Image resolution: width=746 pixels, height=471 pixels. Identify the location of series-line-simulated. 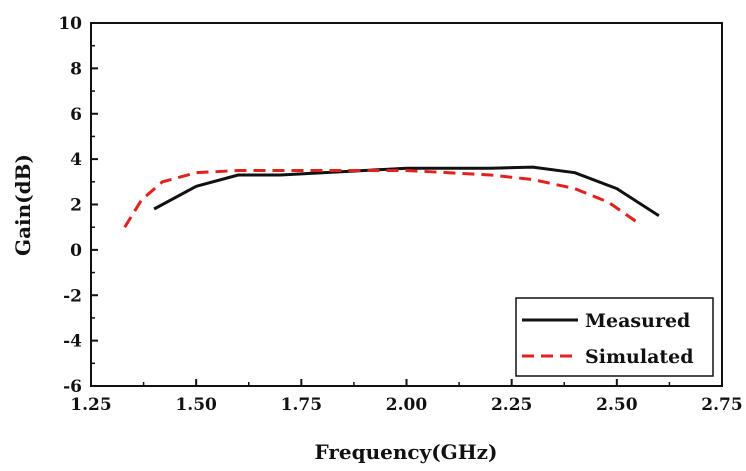
(381, 198).